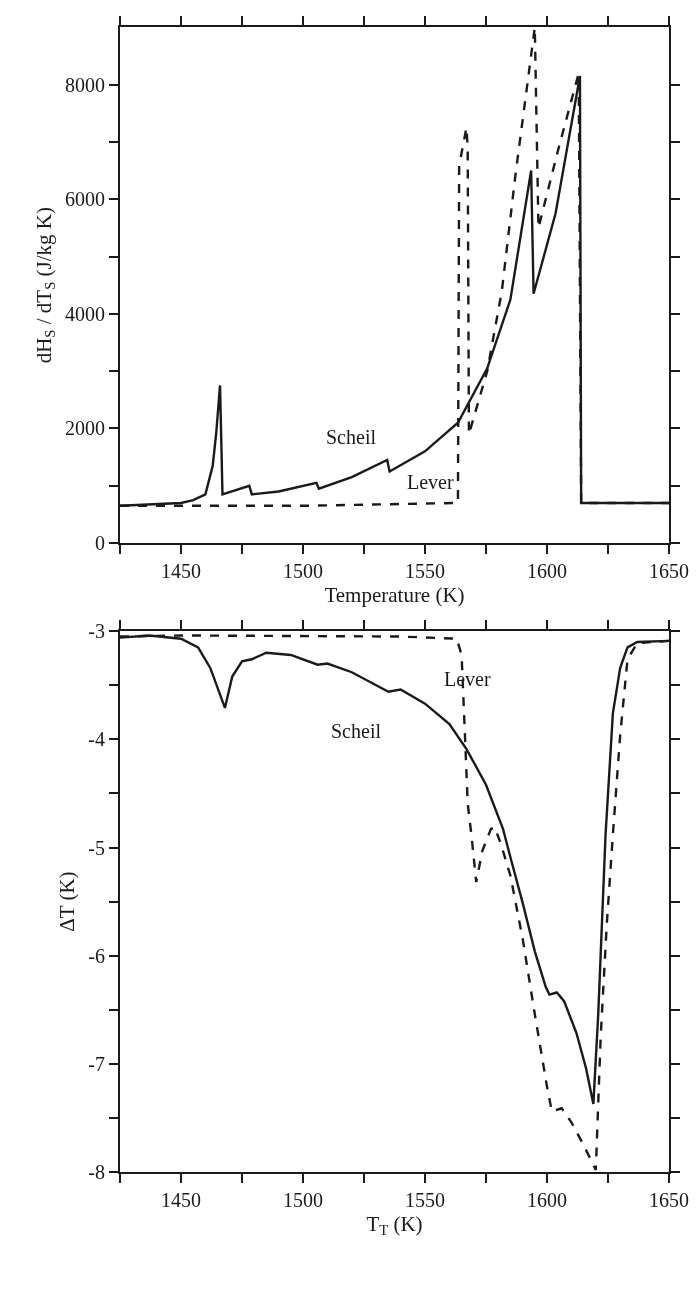 The width and height of the screenshot is (699, 1300). What do you see at coordinates (85, 199) in the screenshot?
I see `y-tick-label: 6000` at bounding box center [85, 199].